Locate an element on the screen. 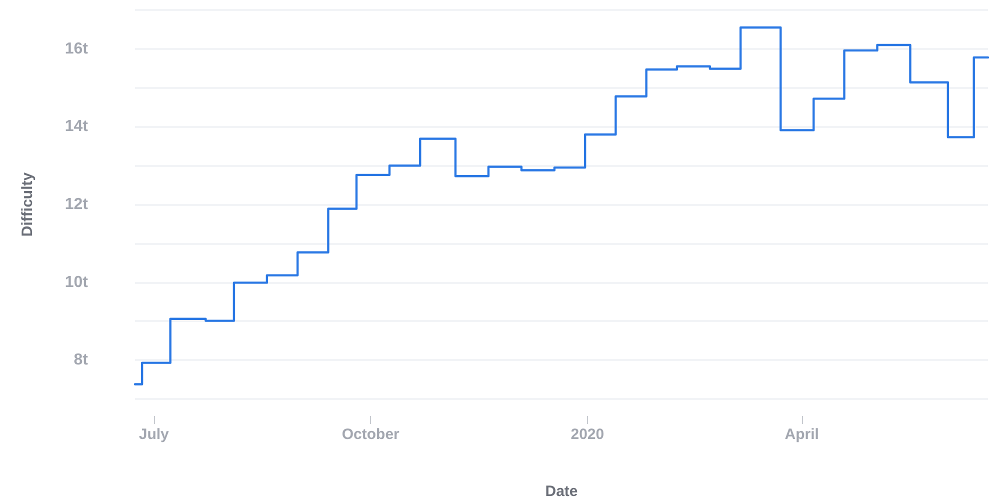 The height and width of the screenshot is (504, 1000). y-axis-title: Difficulty is located at coordinates (27, 204).